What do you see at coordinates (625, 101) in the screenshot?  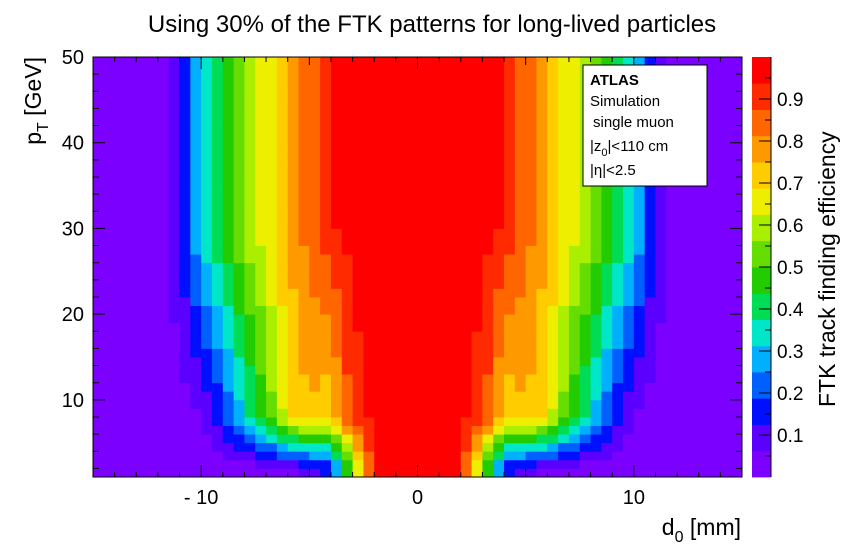 I see `legend-line-simulation: Simulation` at bounding box center [625, 101].